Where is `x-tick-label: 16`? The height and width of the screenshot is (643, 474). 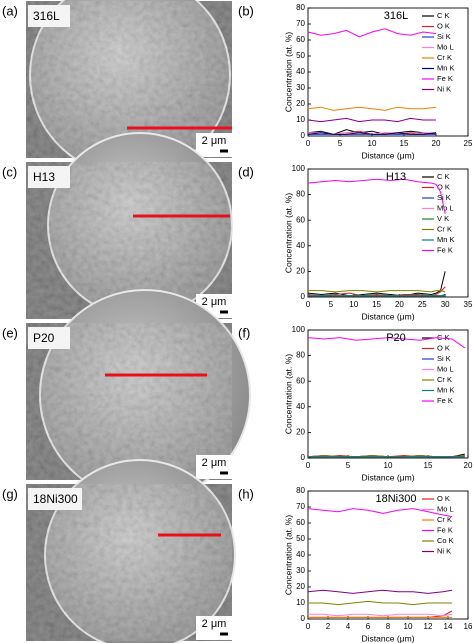
x-tick-label: 16 is located at coordinates (468, 626).